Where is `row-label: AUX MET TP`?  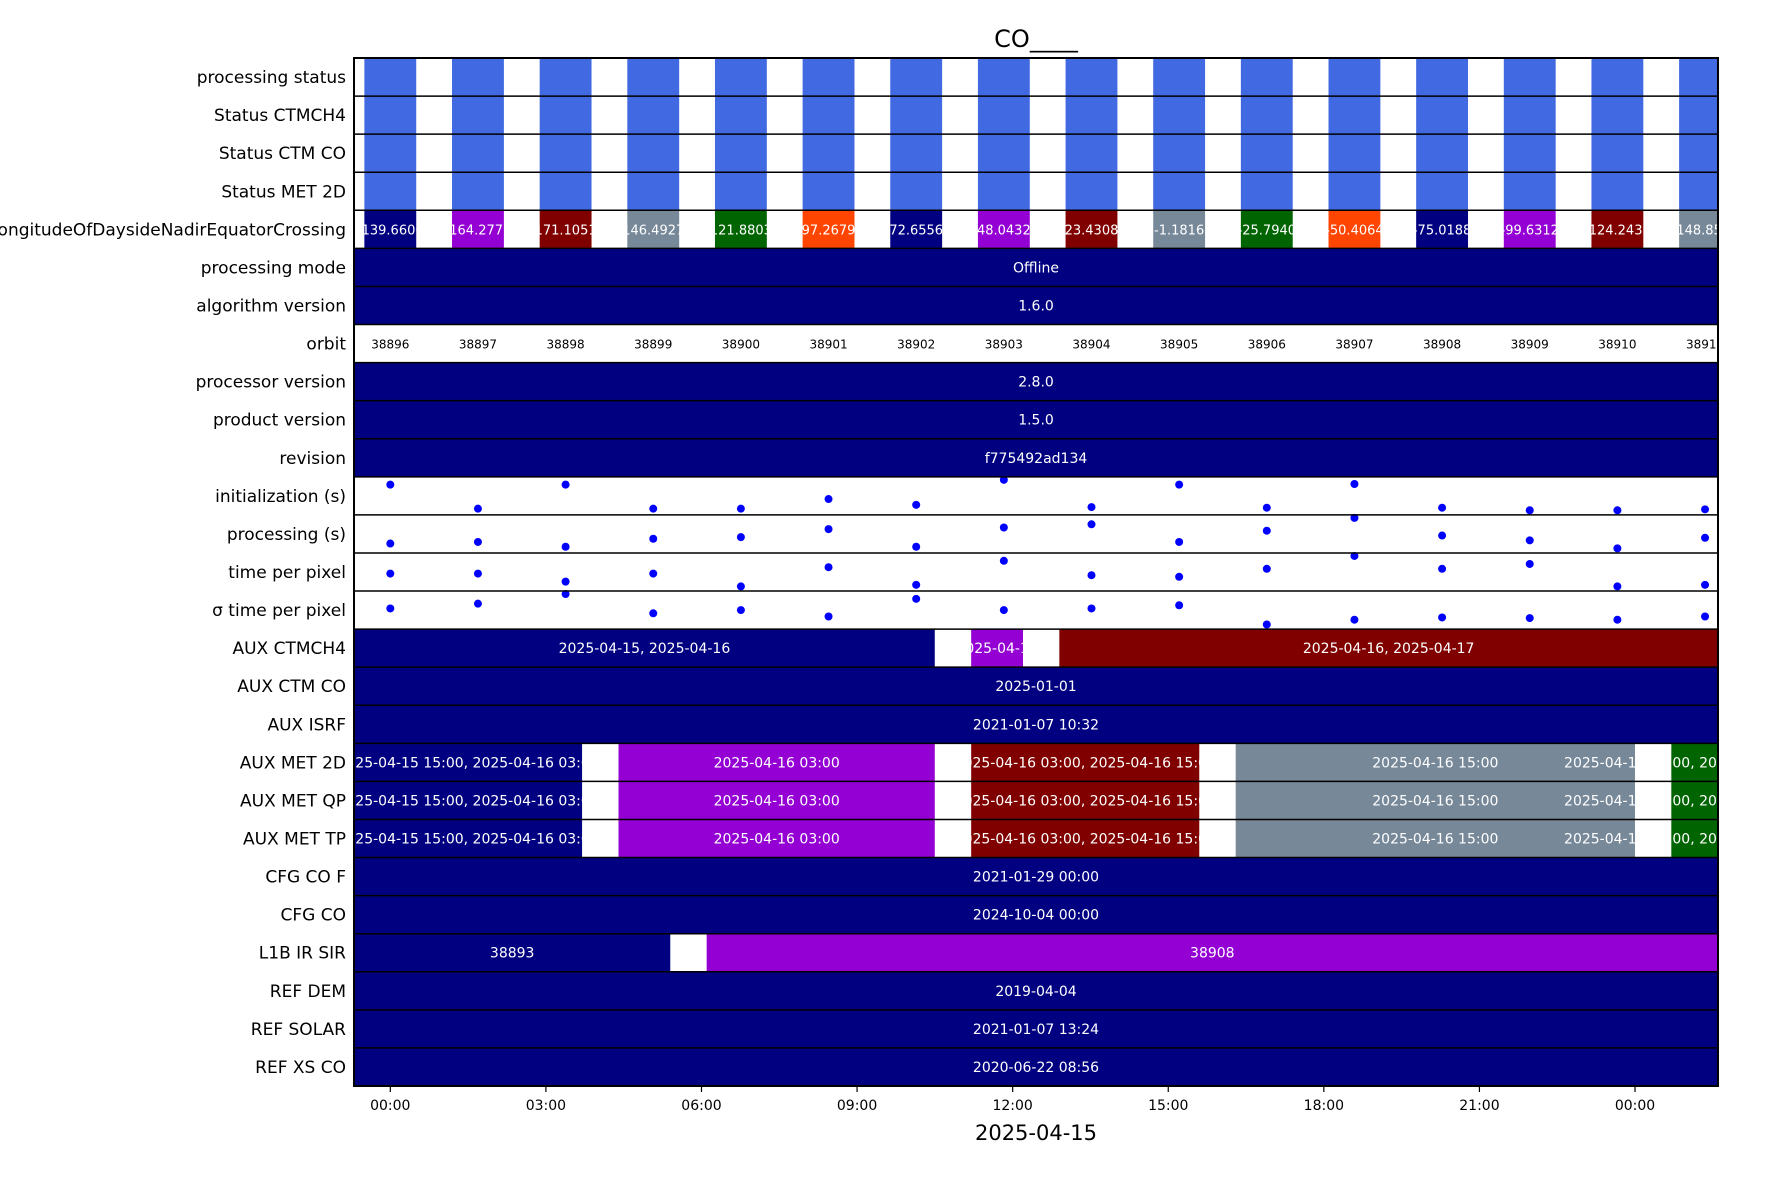 row-label: AUX MET TP is located at coordinates (294, 840).